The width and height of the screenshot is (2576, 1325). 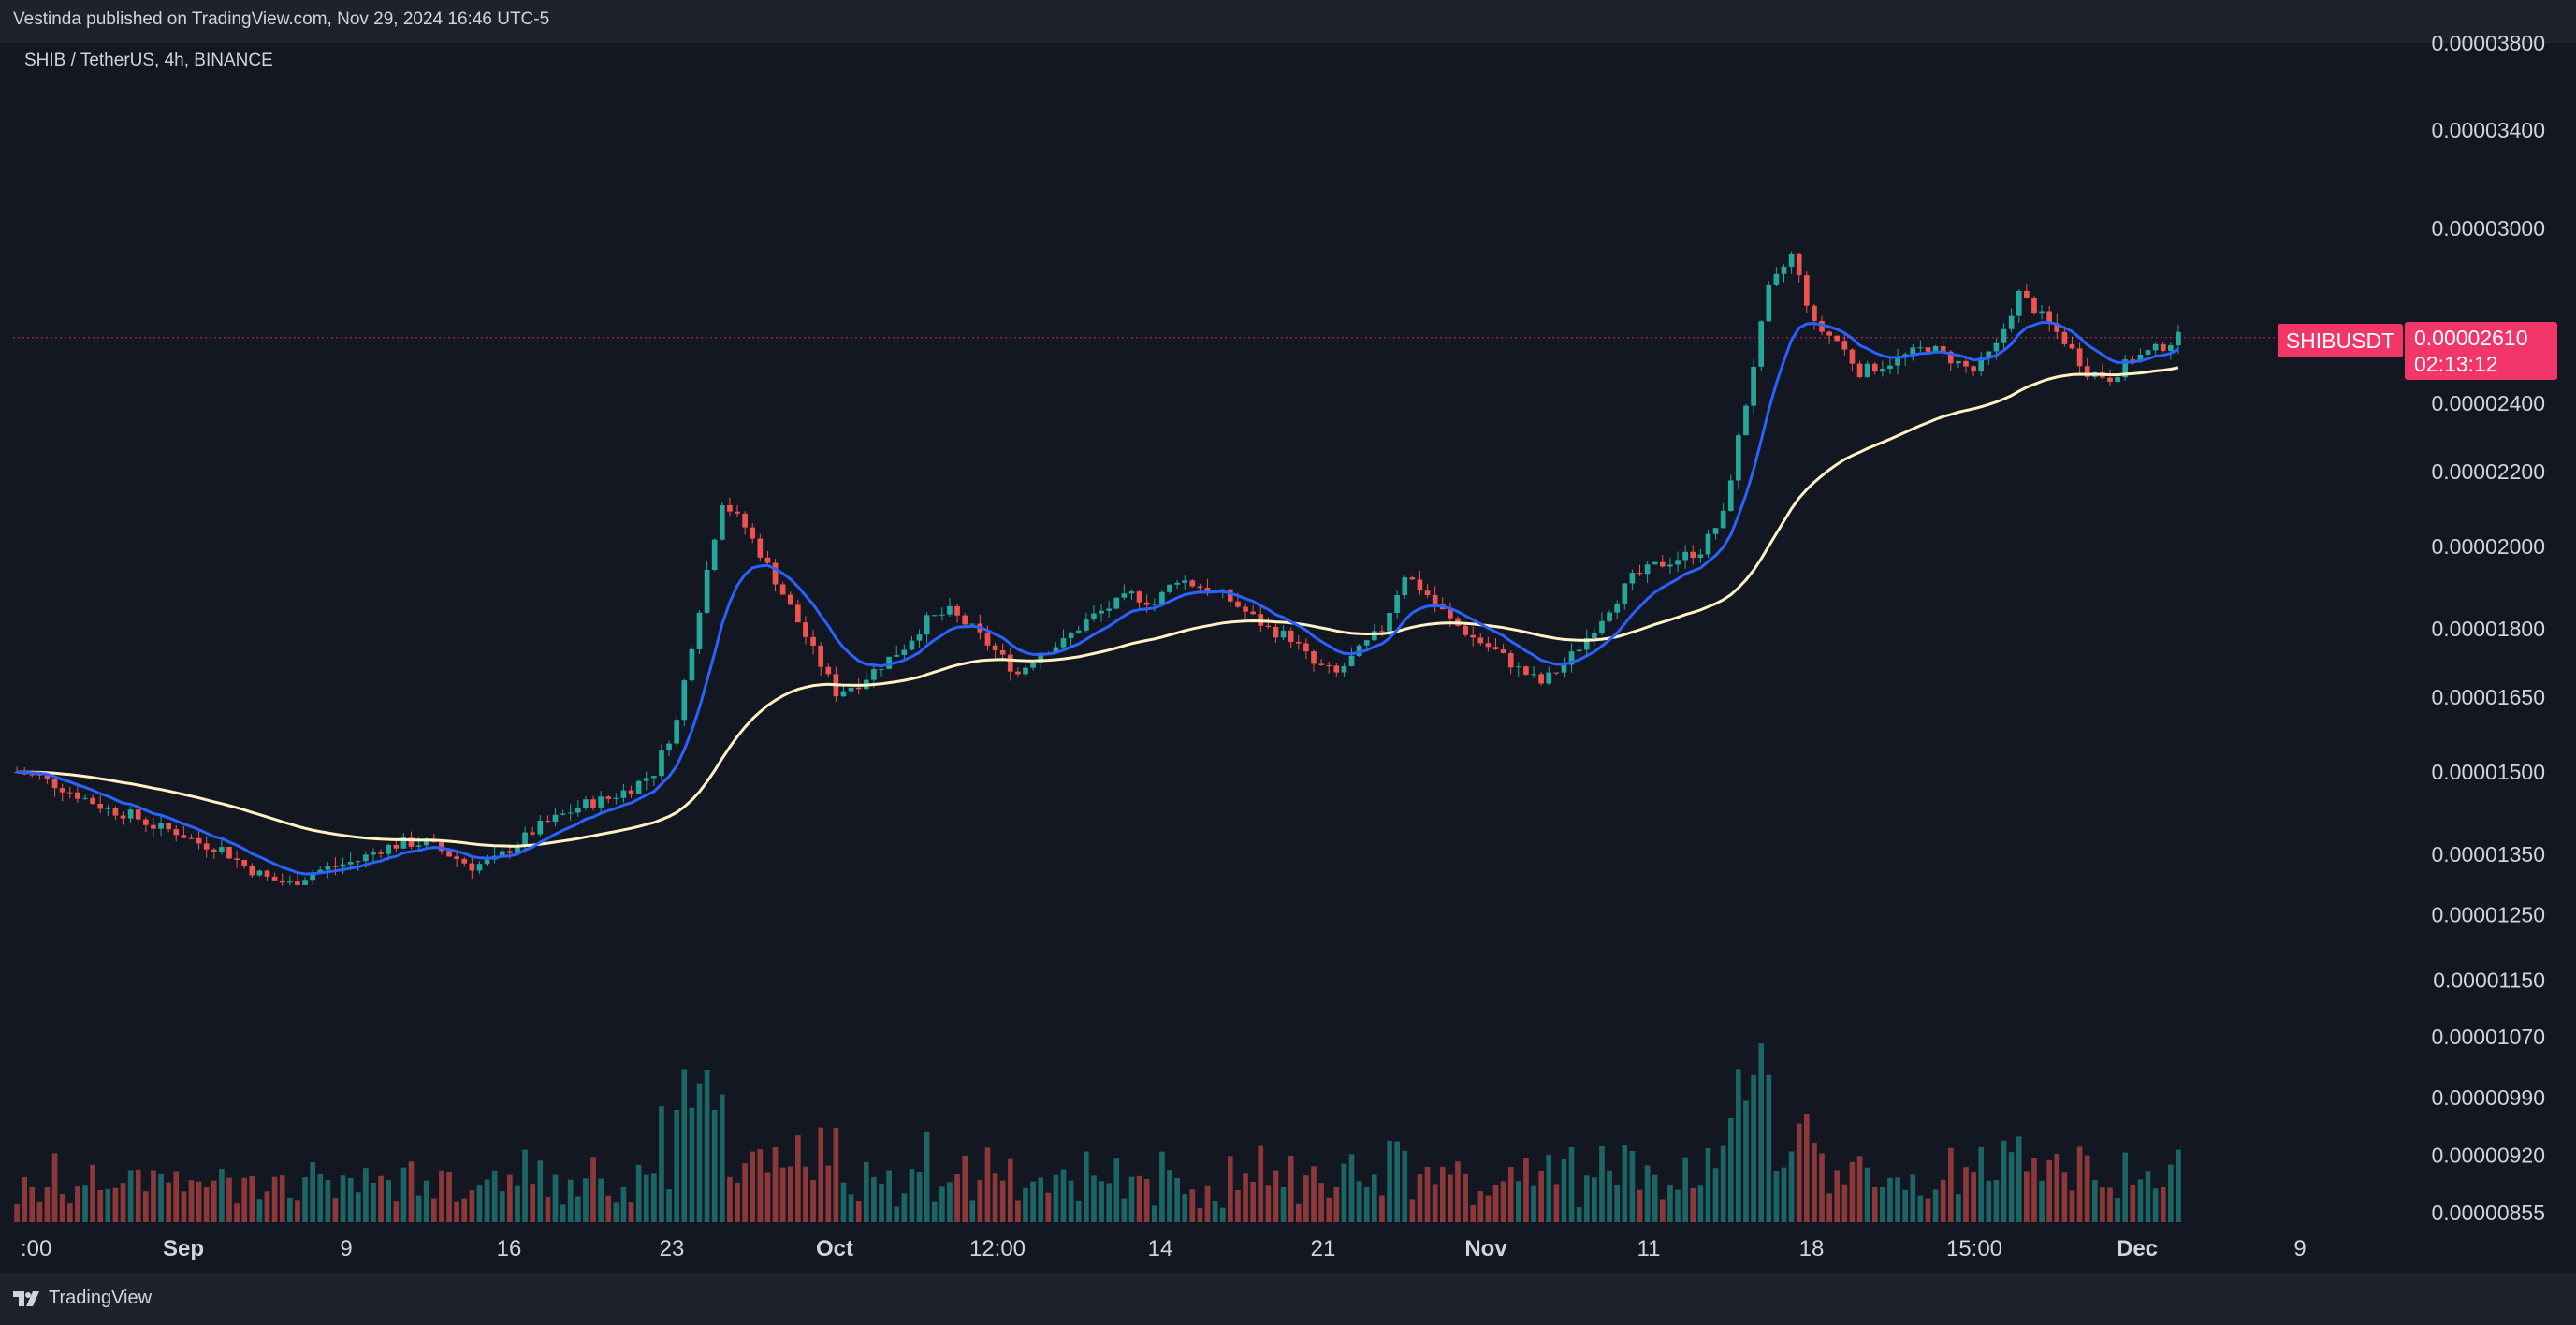 I want to click on brand: TradingView, so click(x=82, y=1298).